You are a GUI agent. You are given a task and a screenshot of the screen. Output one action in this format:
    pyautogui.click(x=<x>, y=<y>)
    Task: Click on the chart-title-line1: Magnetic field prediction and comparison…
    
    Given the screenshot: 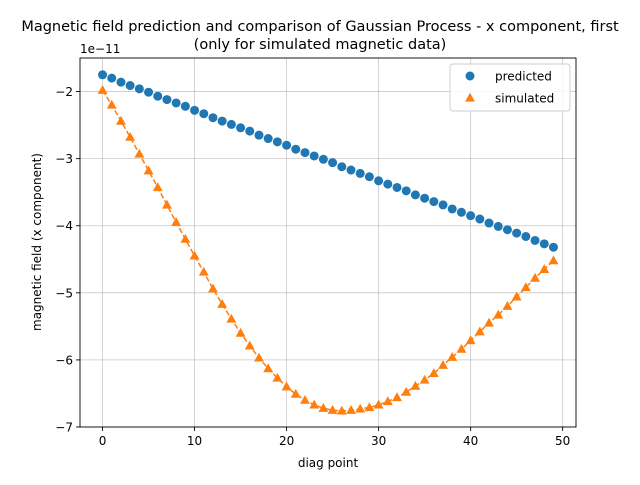 What is the action you would take?
    pyautogui.click(x=320, y=27)
    